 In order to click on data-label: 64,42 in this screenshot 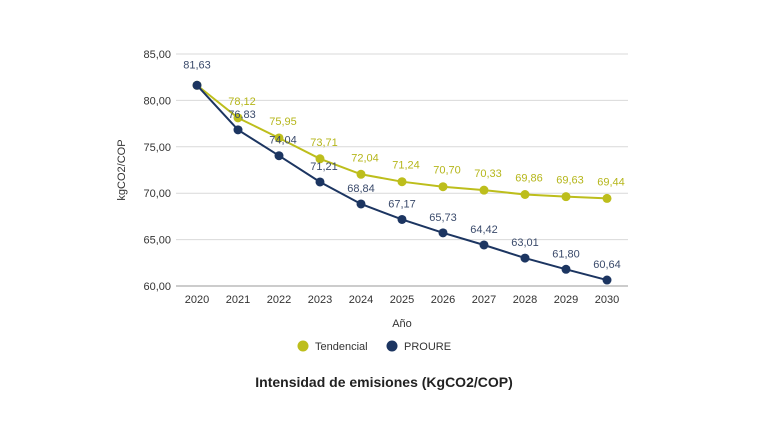, I will do `click(484, 230)`.